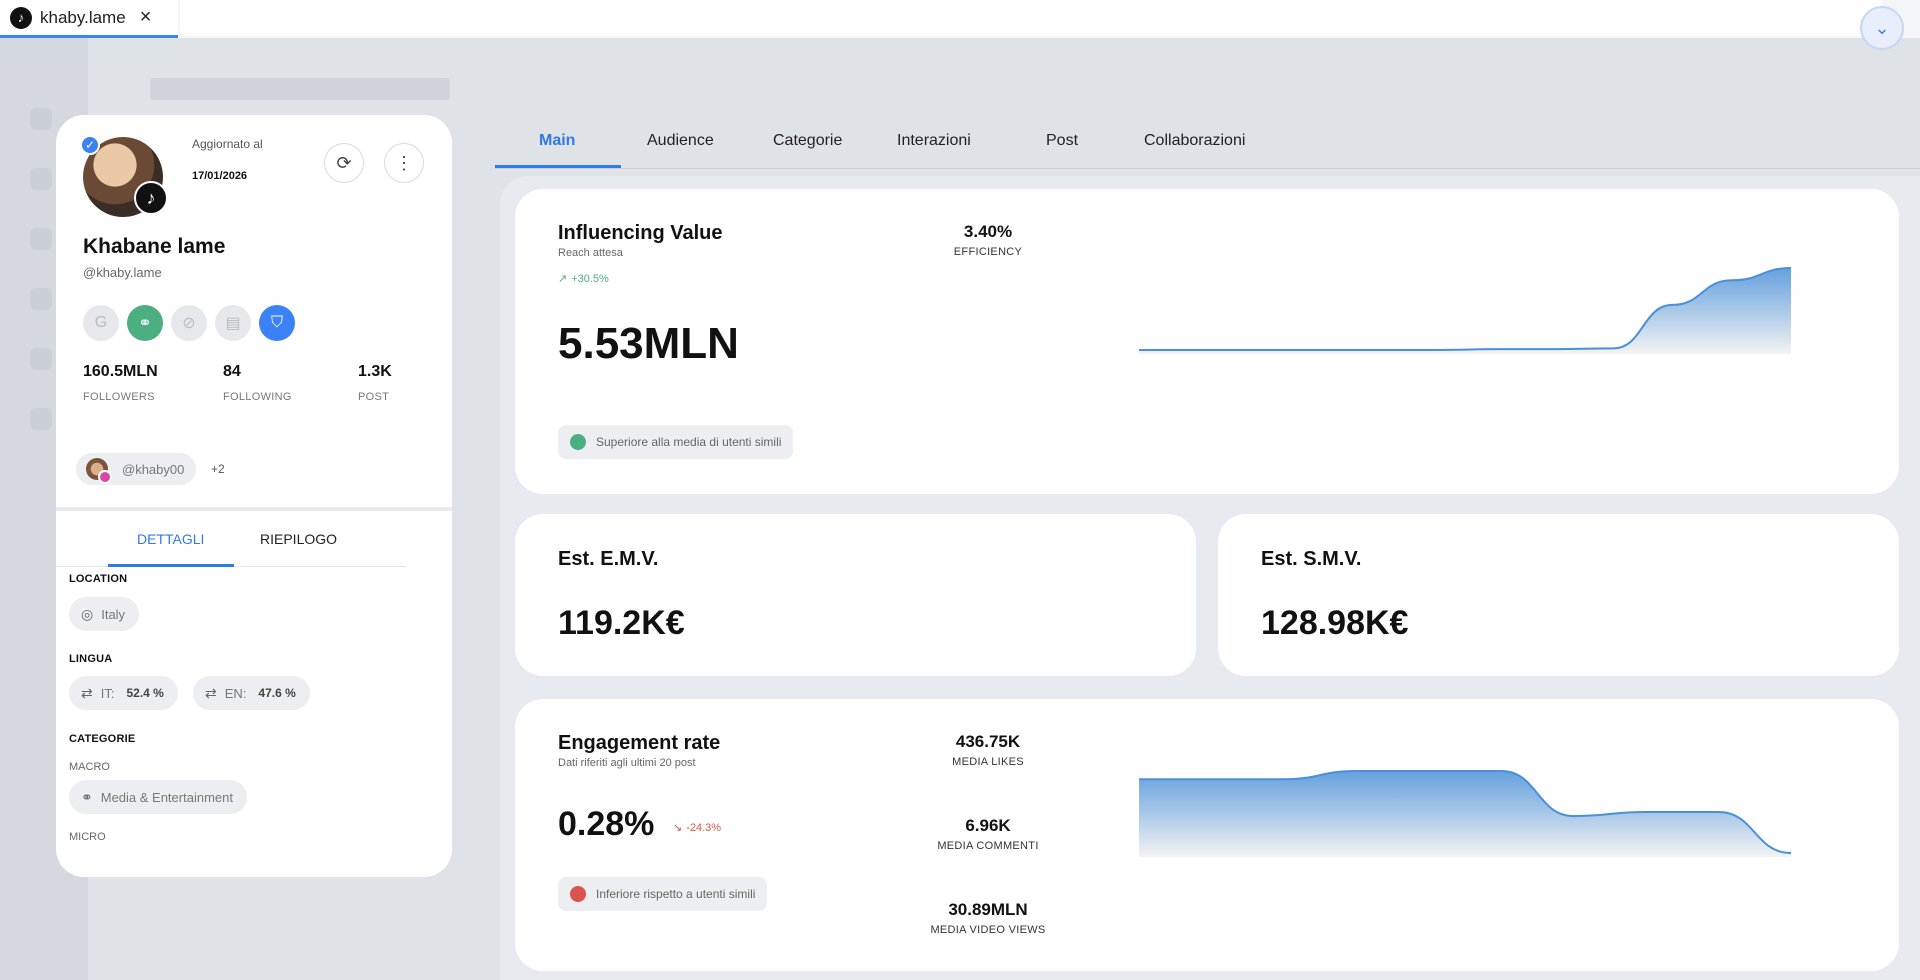 This screenshot has height=980, width=1920. Describe the element at coordinates (171, 565) in the screenshot. I see `tab-active-indicator` at that location.